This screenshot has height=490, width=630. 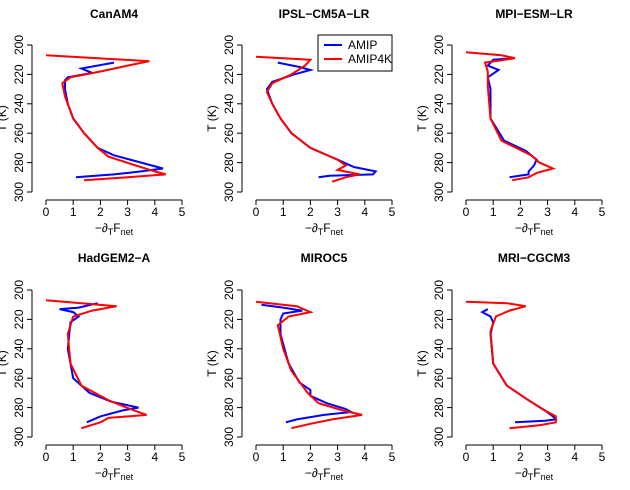 What do you see at coordinates (114, 14) in the screenshot?
I see `chart-title: CanAM4` at bounding box center [114, 14].